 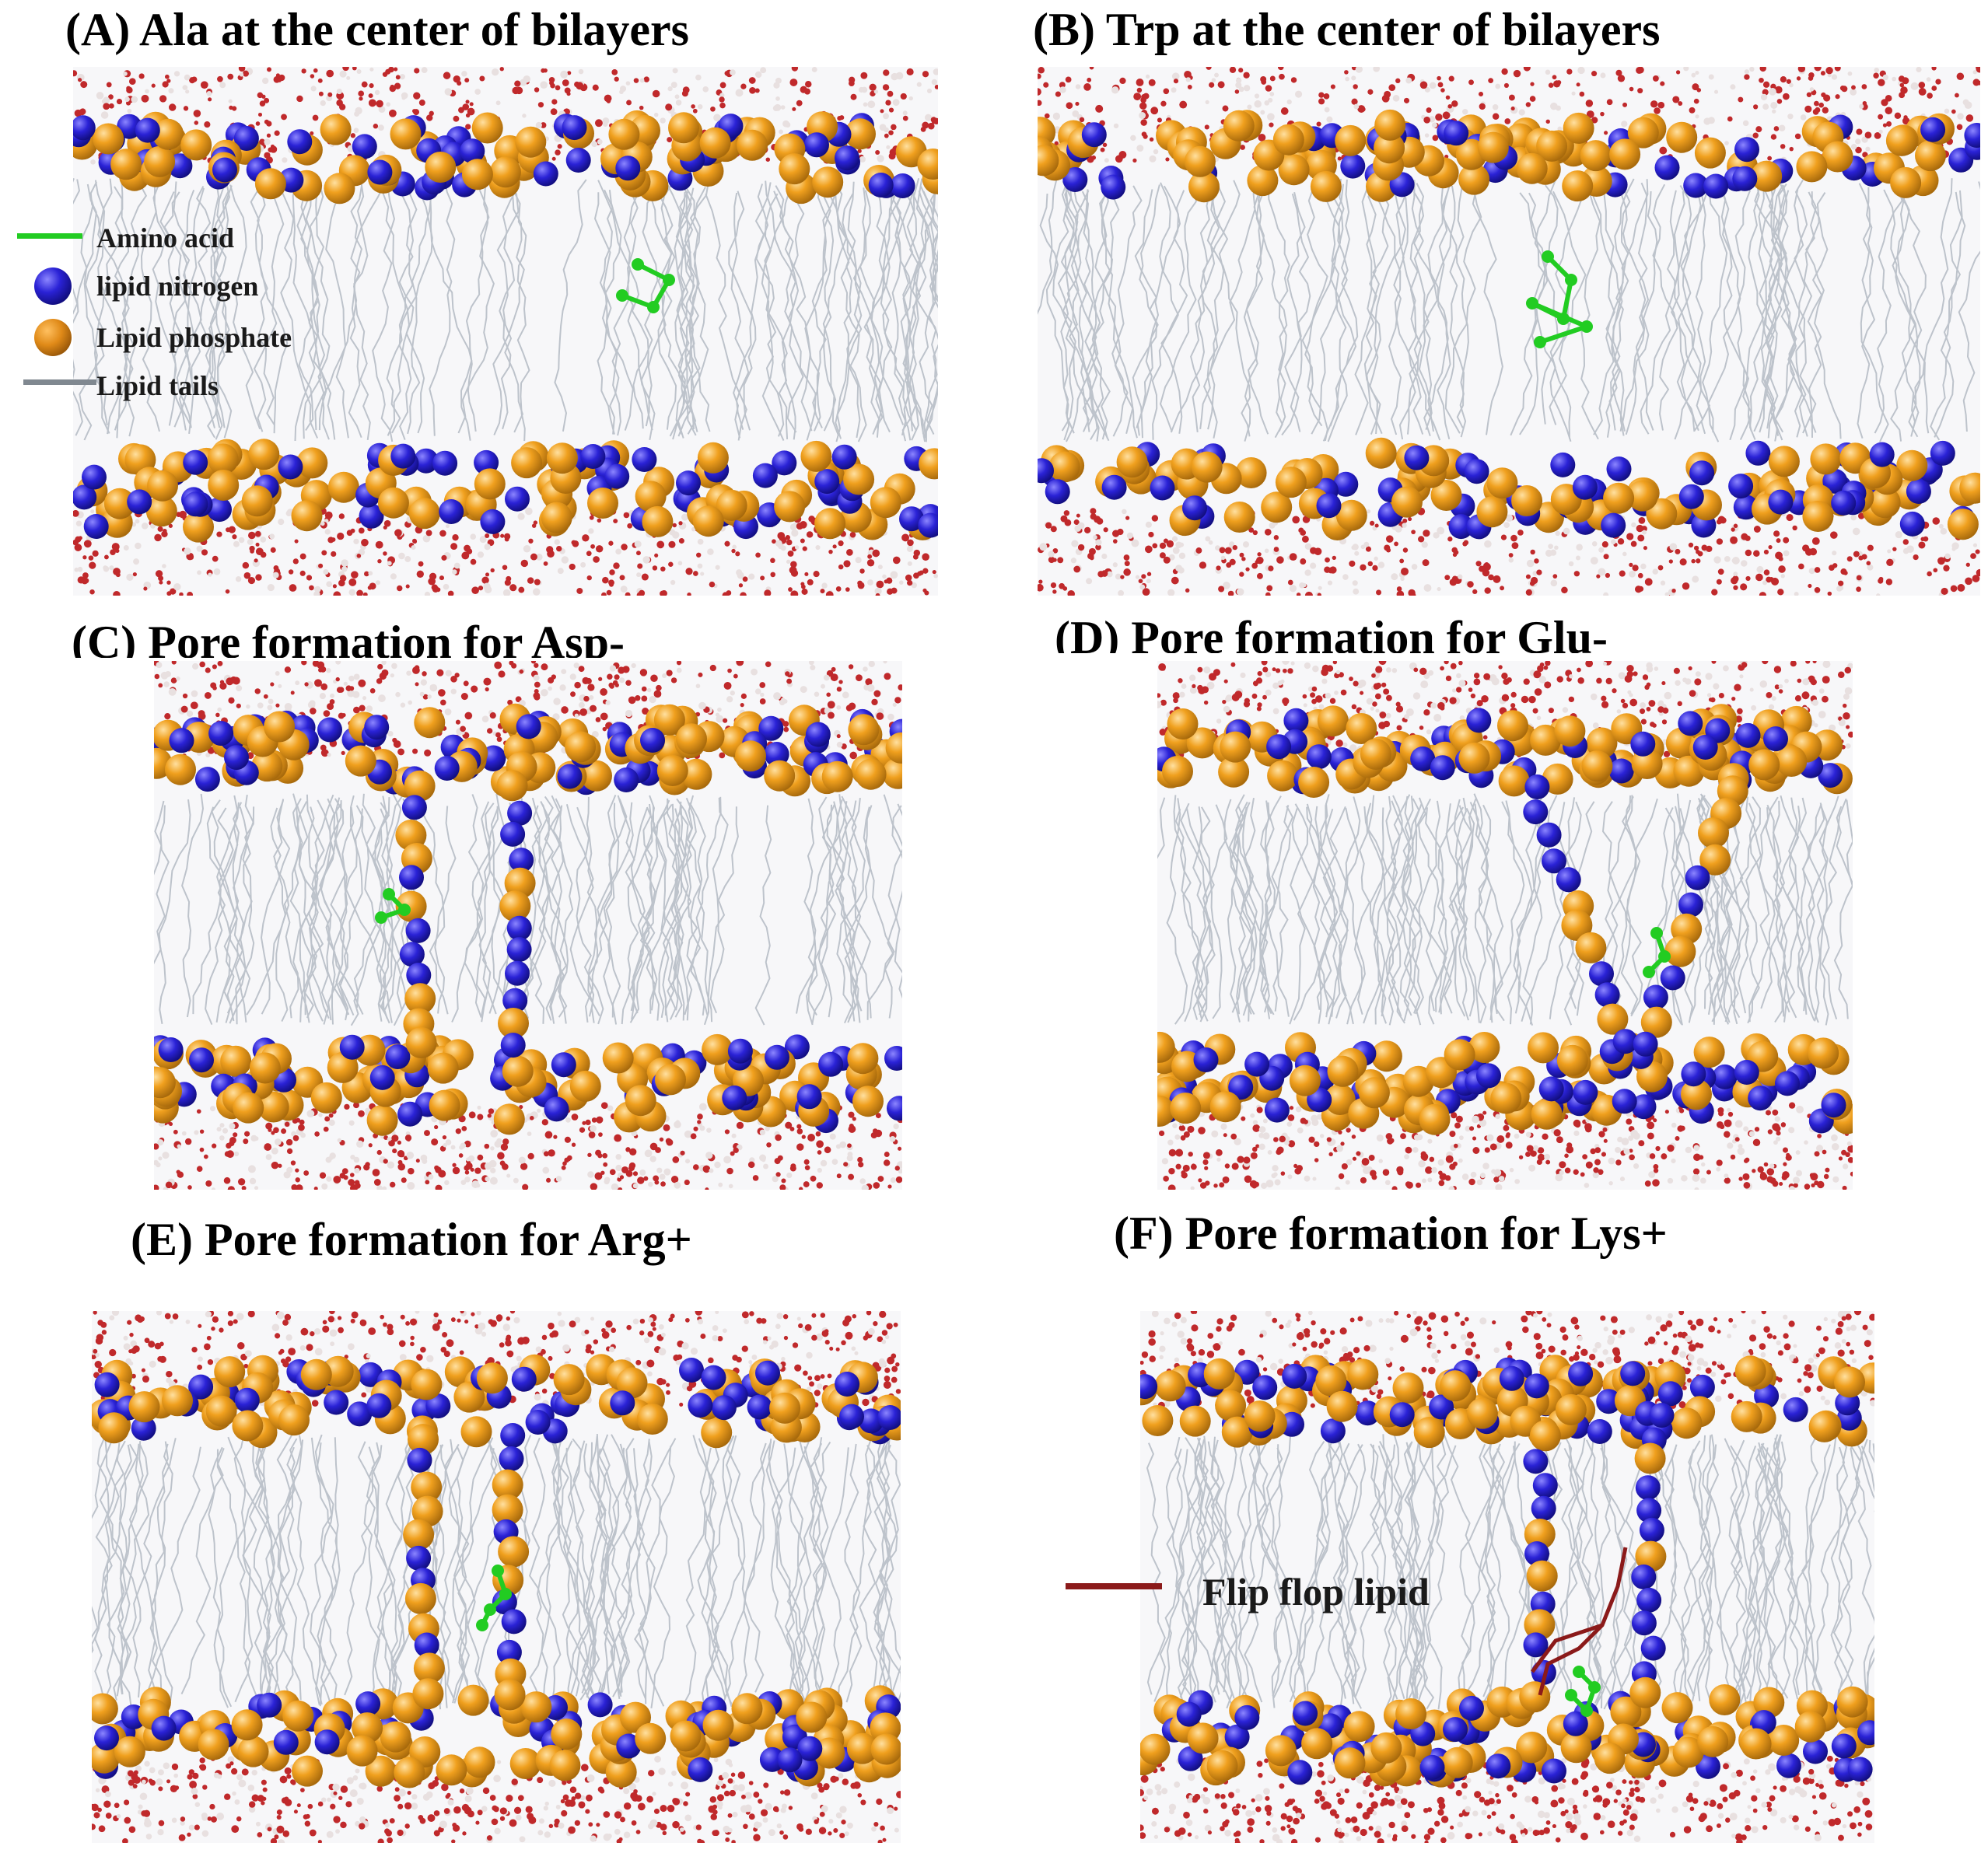 What do you see at coordinates (59, 382) in the screenshot?
I see `legend-lipid-tails-swatch` at bounding box center [59, 382].